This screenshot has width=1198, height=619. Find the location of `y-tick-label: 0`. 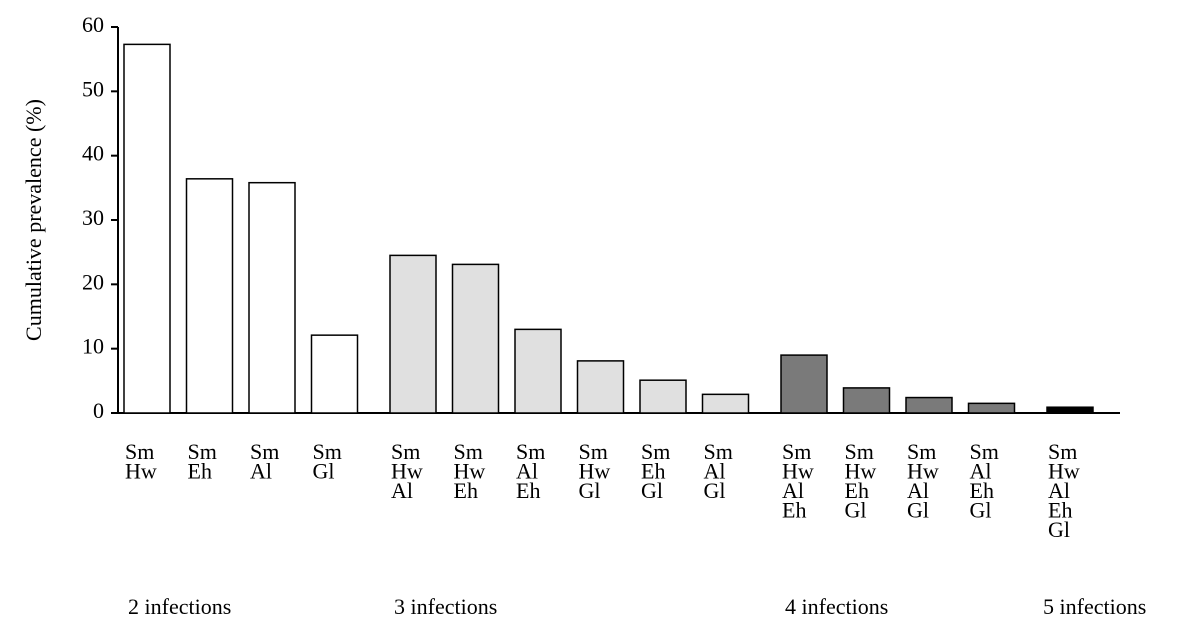

y-tick-label: 0 is located at coordinates (98, 410).